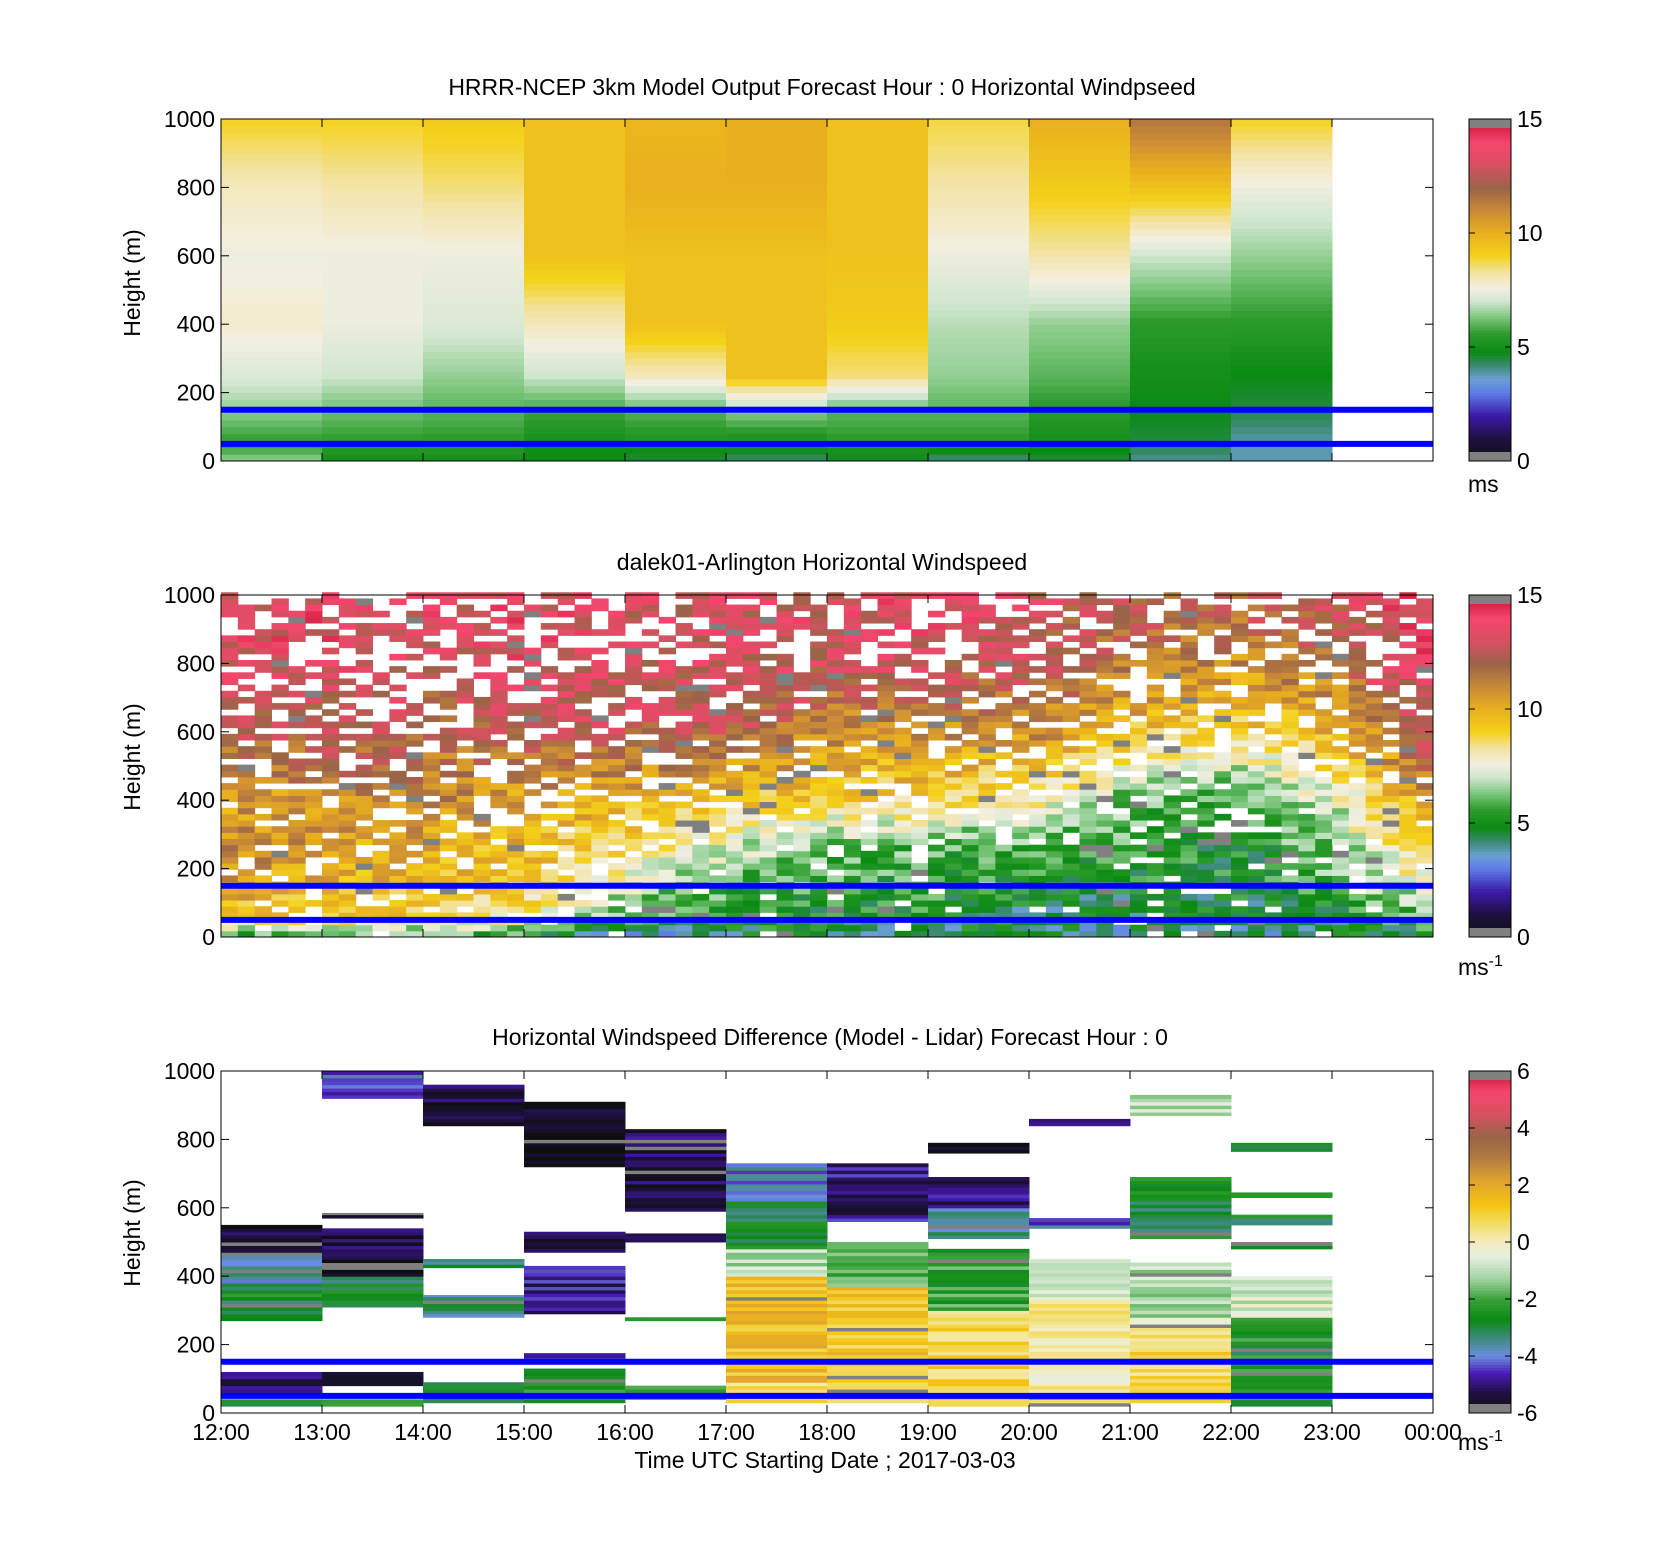 This screenshot has width=1680, height=1561. What do you see at coordinates (208, 461) in the screenshot?
I see `y-tick-label: 0` at bounding box center [208, 461].